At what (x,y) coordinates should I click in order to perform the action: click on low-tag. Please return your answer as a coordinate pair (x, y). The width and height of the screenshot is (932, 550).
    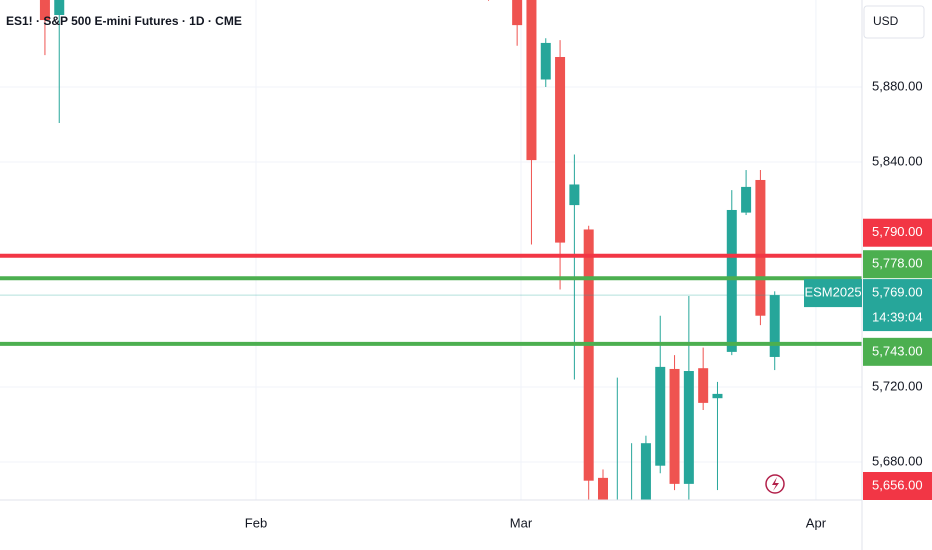
    Looking at the image, I should click on (897, 486).